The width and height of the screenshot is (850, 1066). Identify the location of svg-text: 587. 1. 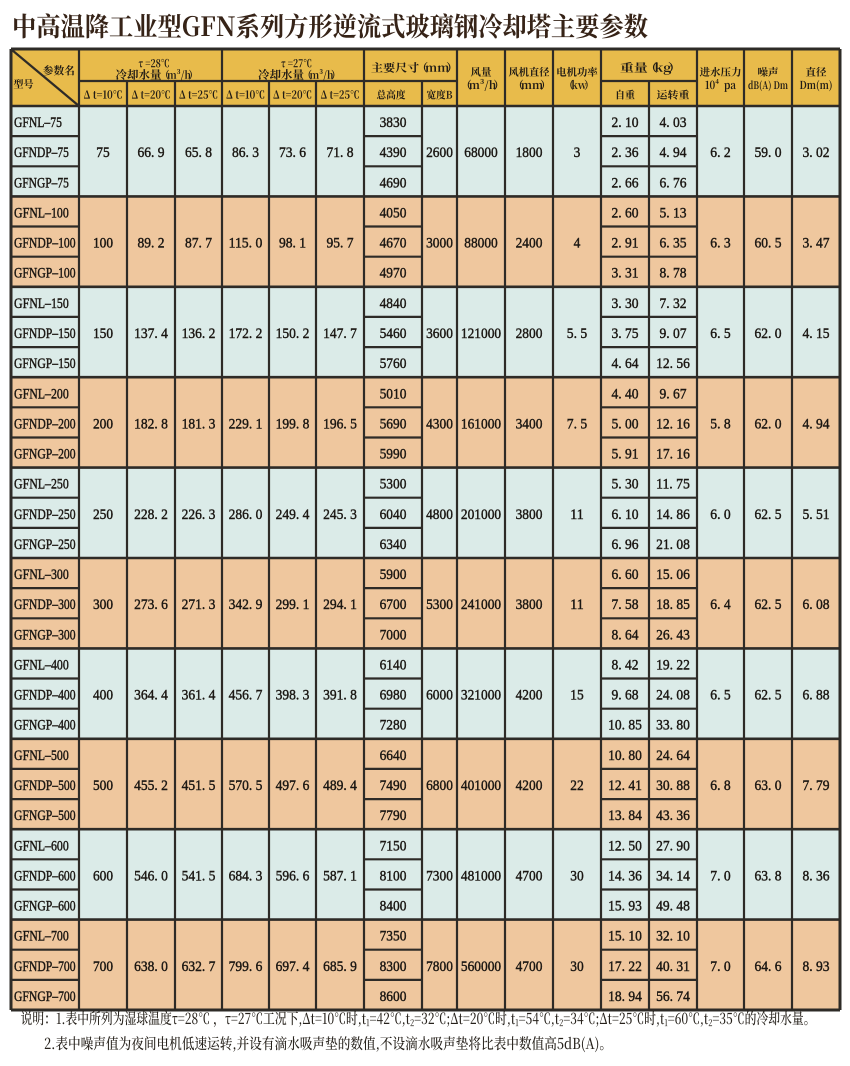
(340, 876).